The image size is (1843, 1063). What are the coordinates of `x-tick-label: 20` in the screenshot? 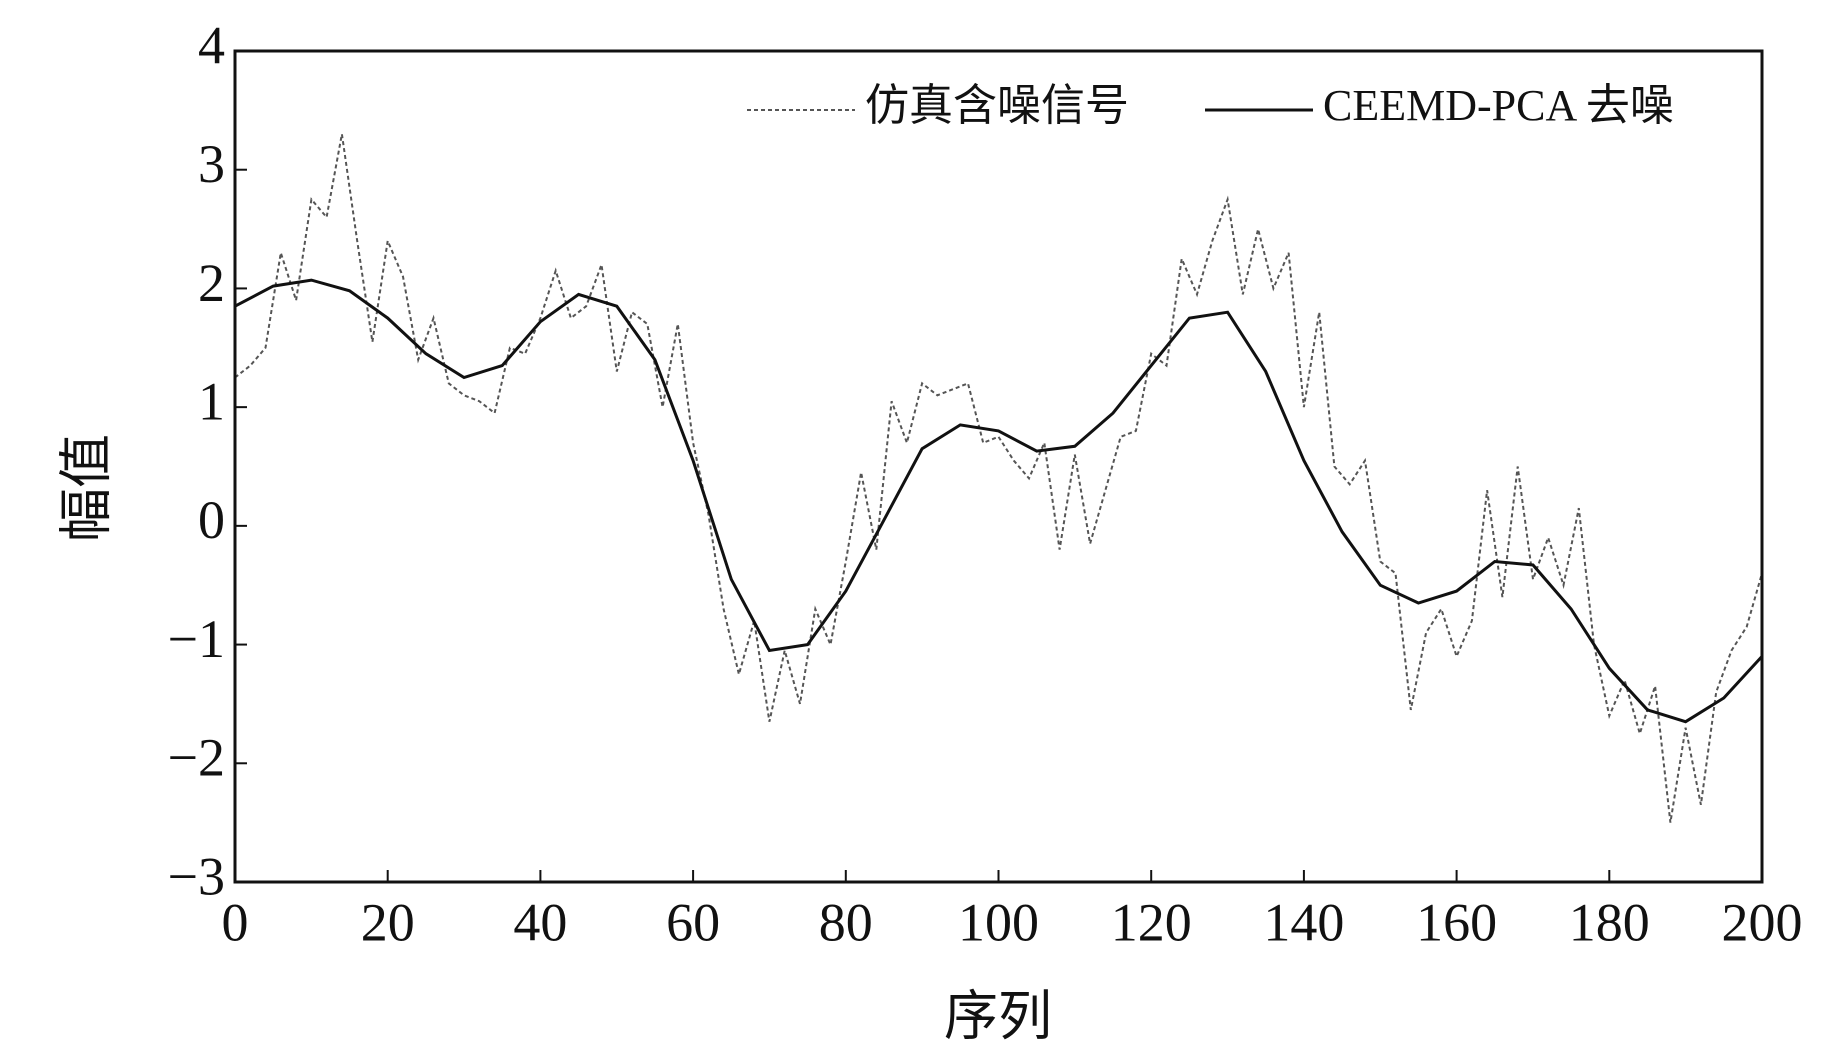 It's located at (388, 922).